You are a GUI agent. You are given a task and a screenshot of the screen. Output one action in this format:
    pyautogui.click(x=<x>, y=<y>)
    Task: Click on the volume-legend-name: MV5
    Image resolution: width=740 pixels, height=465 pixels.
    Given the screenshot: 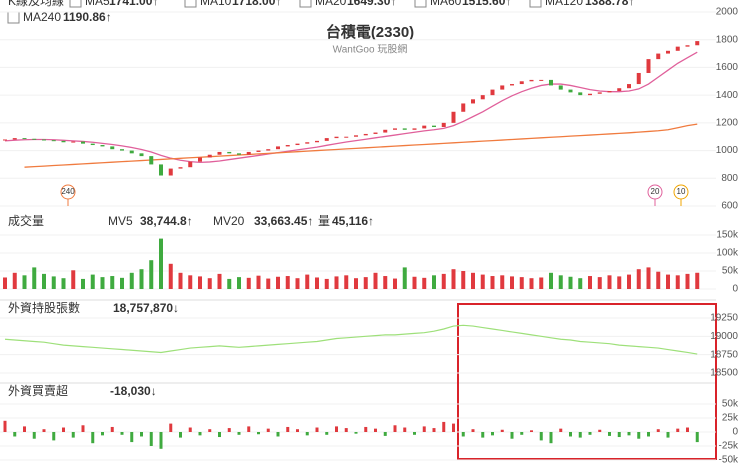 What is the action you would take?
    pyautogui.click(x=120, y=221)
    